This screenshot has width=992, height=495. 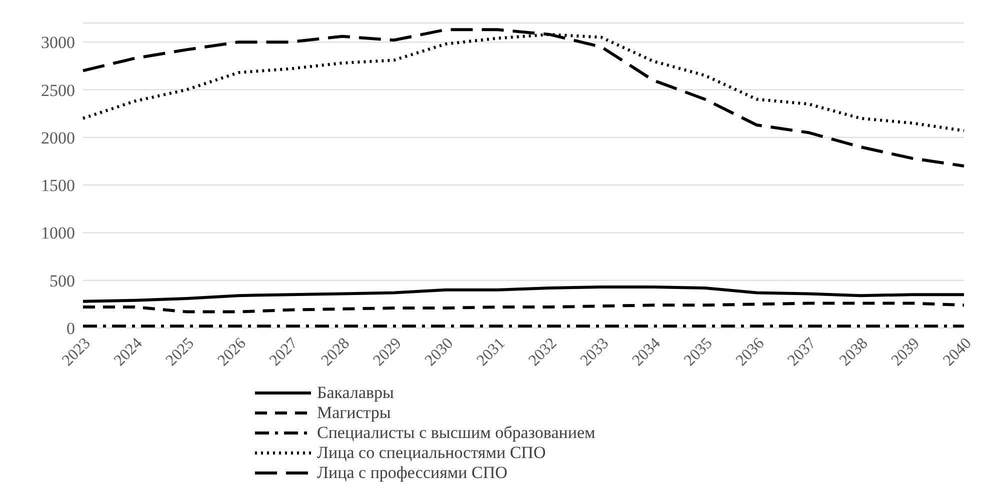 What do you see at coordinates (58, 233) in the screenshot?
I see `y-tick-label: 1000` at bounding box center [58, 233].